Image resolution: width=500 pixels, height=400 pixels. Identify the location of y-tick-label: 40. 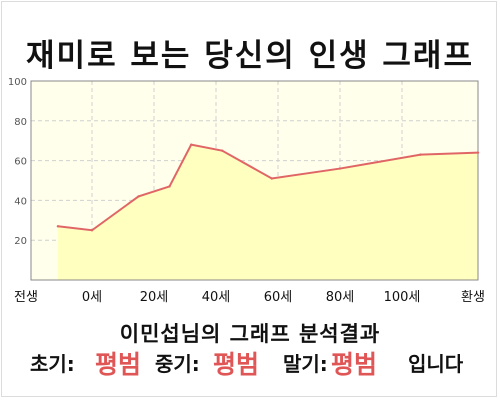
(20, 201).